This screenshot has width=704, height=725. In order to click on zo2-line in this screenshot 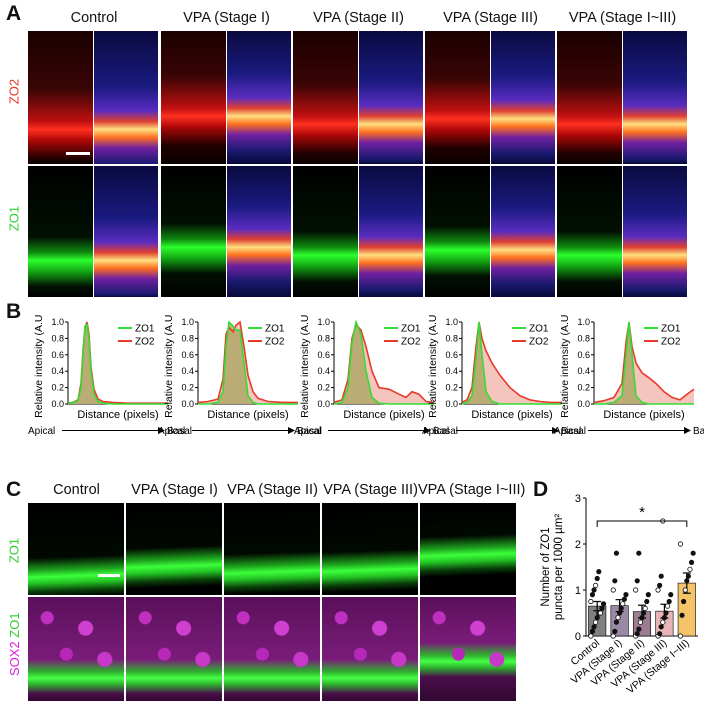, I will do `click(644, 362)`.